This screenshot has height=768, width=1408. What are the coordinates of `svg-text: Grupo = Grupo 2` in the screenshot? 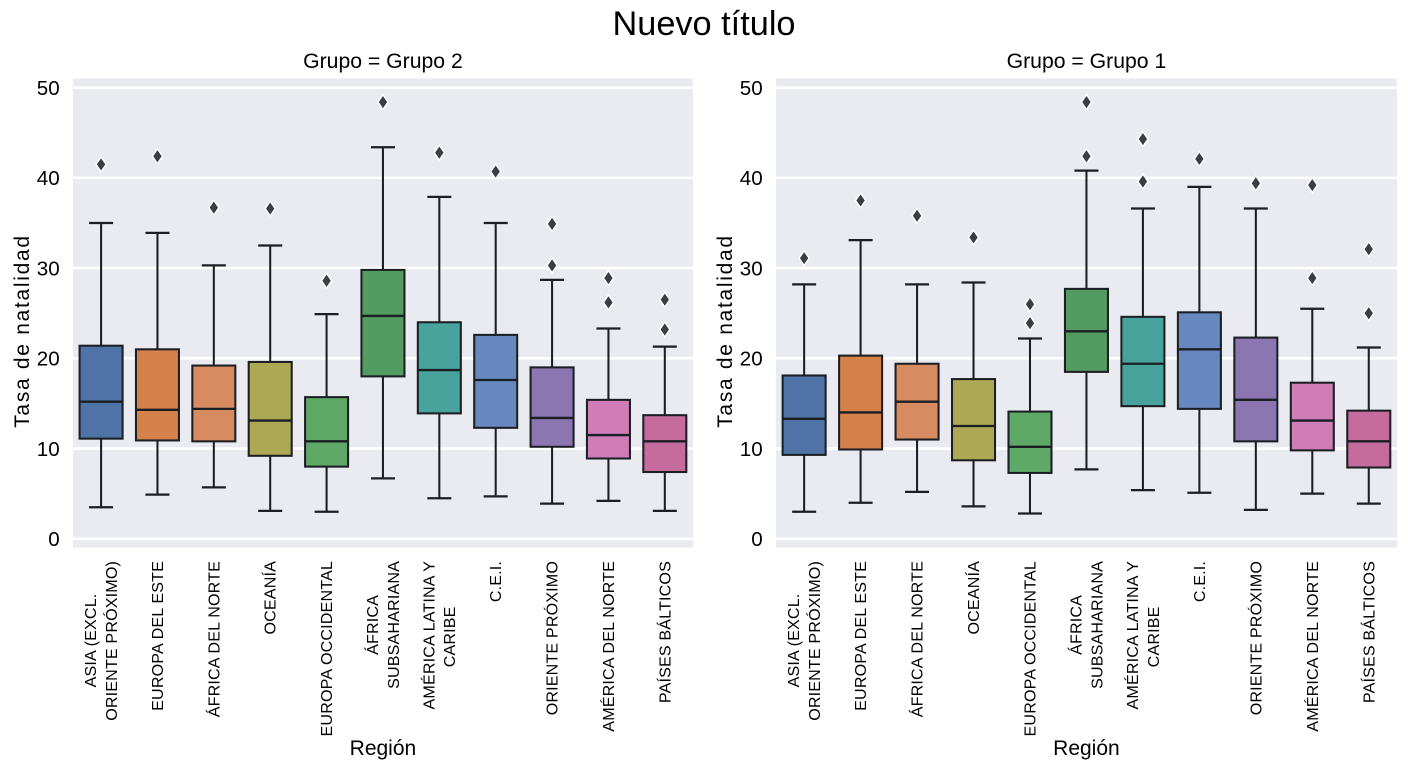 It's located at (383, 61).